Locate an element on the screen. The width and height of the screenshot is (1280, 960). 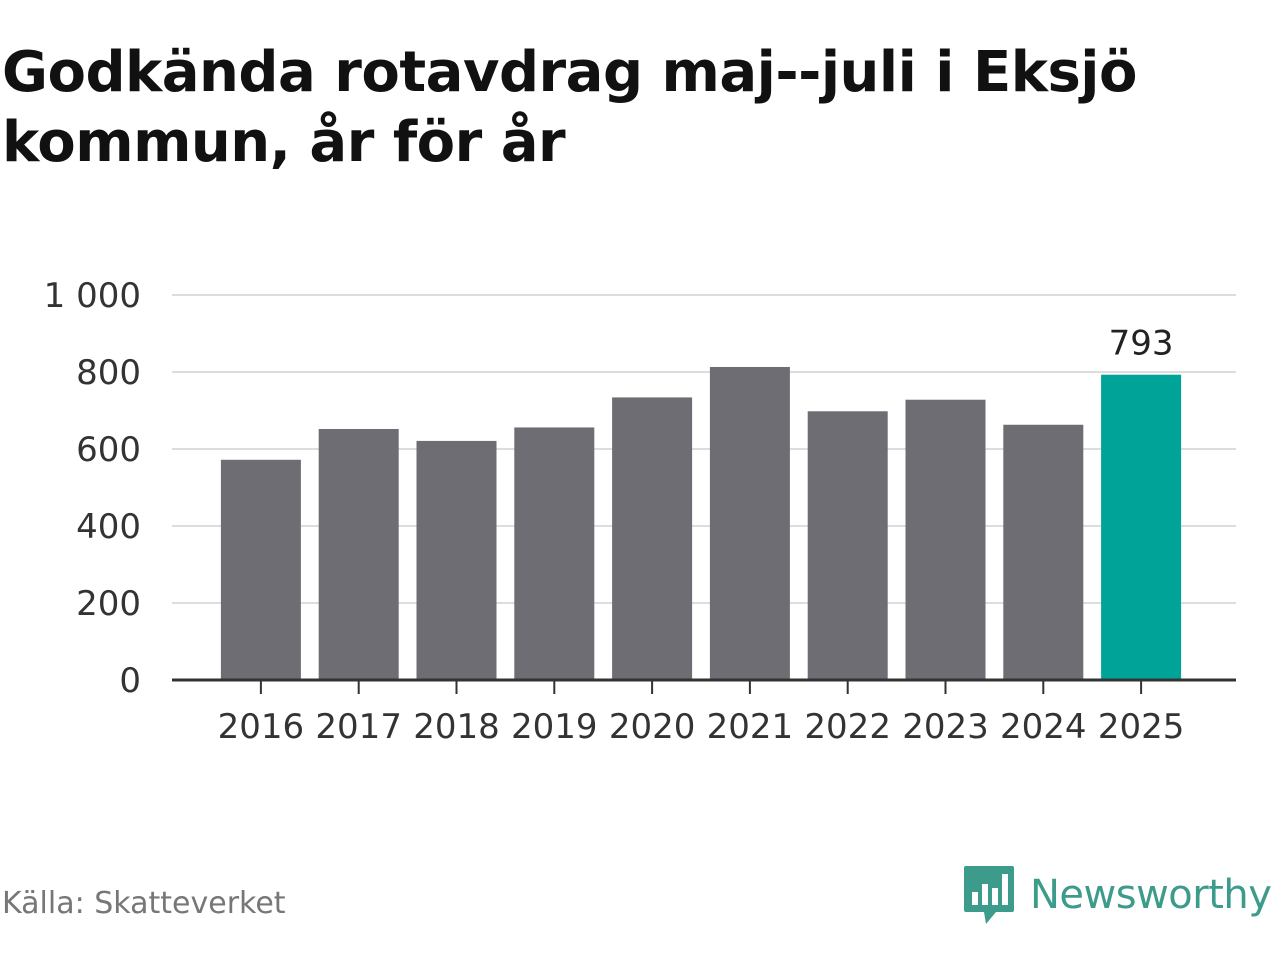
x-tick-label: 2018 is located at coordinates (456, 727).